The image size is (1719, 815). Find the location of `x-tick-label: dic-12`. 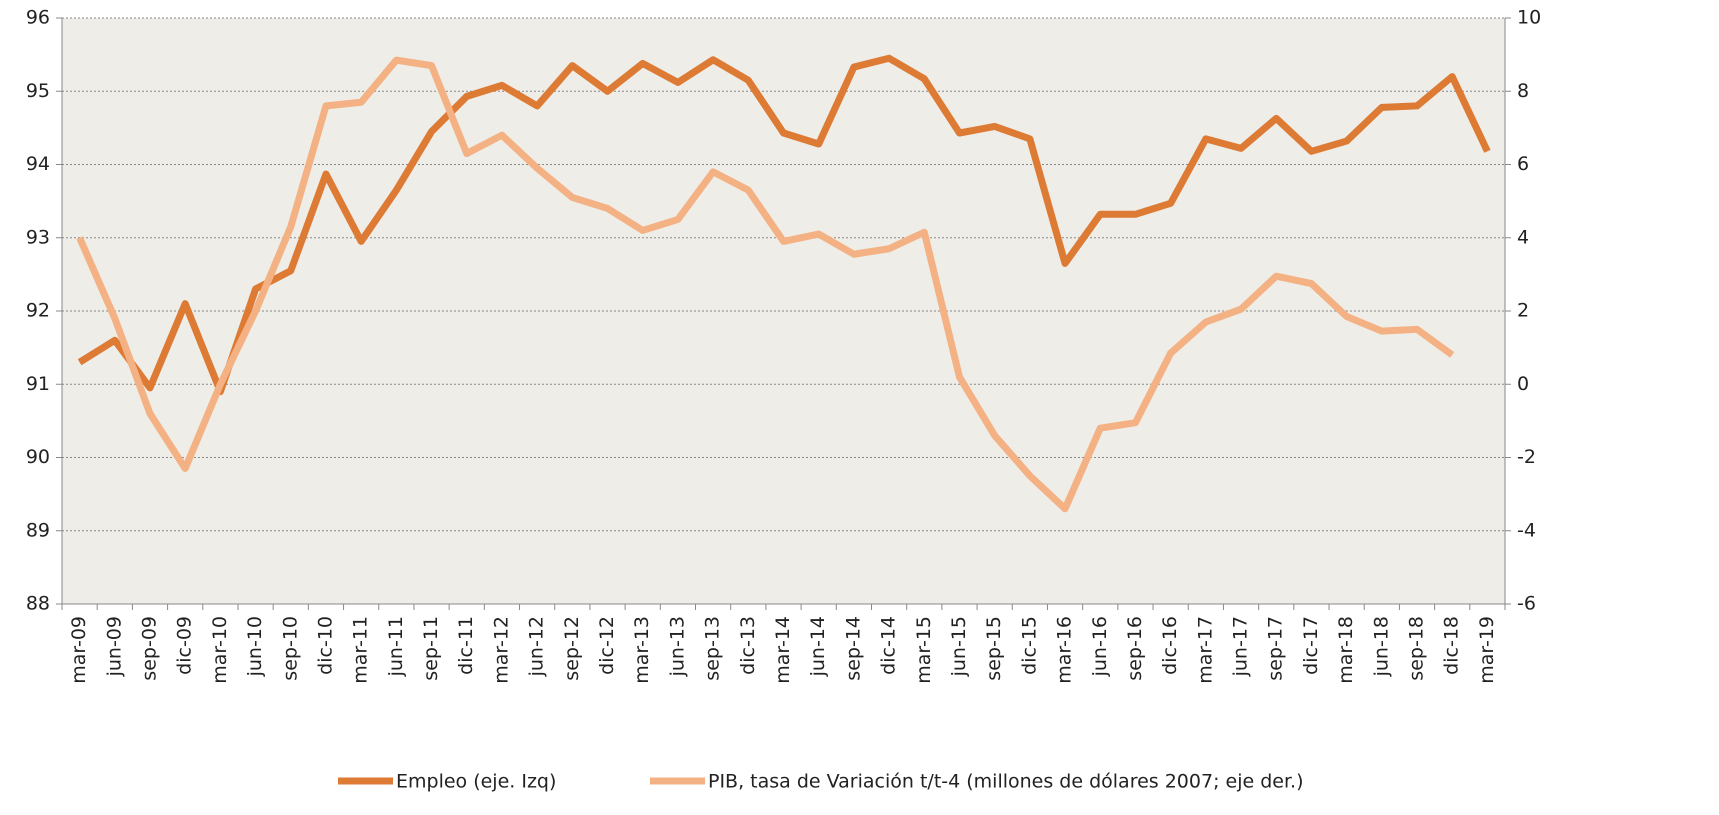

x-tick-label: dic-12 is located at coordinates (607, 645).